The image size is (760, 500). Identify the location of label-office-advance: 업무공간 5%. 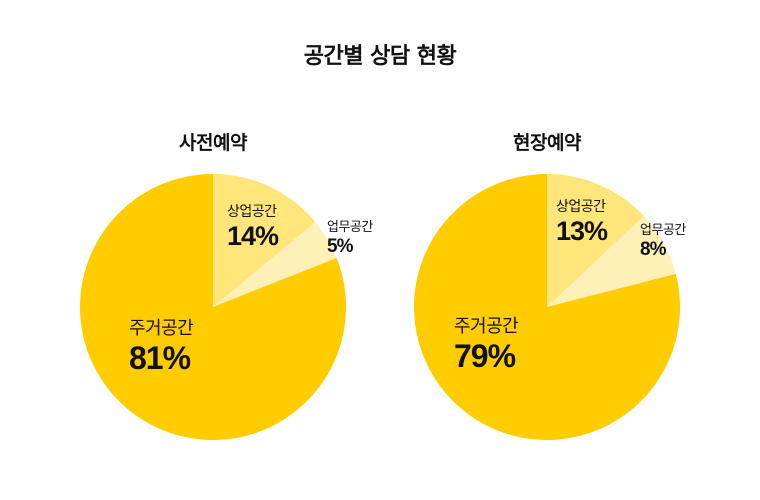
(350, 238).